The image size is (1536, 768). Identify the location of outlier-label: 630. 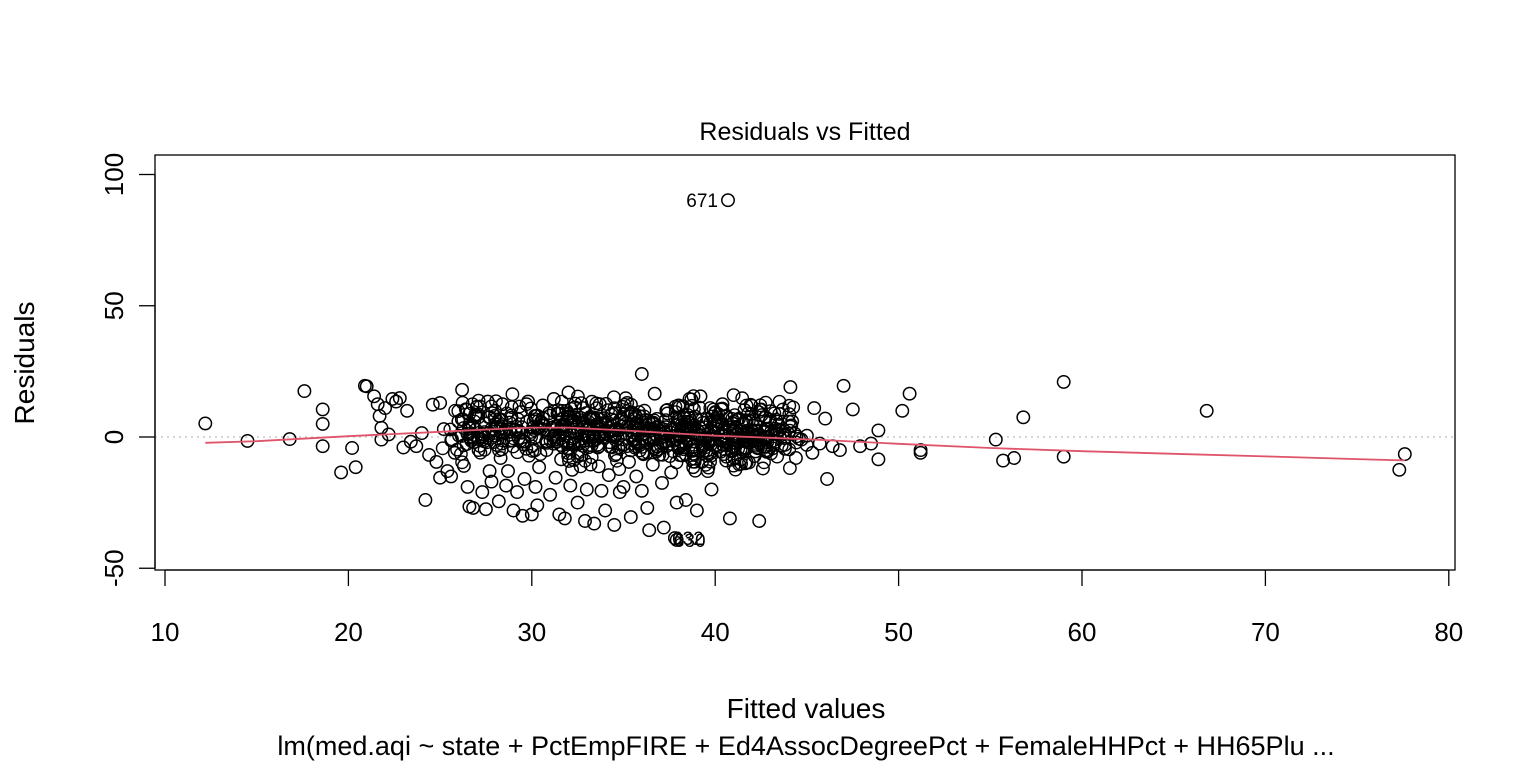
(690, 541).